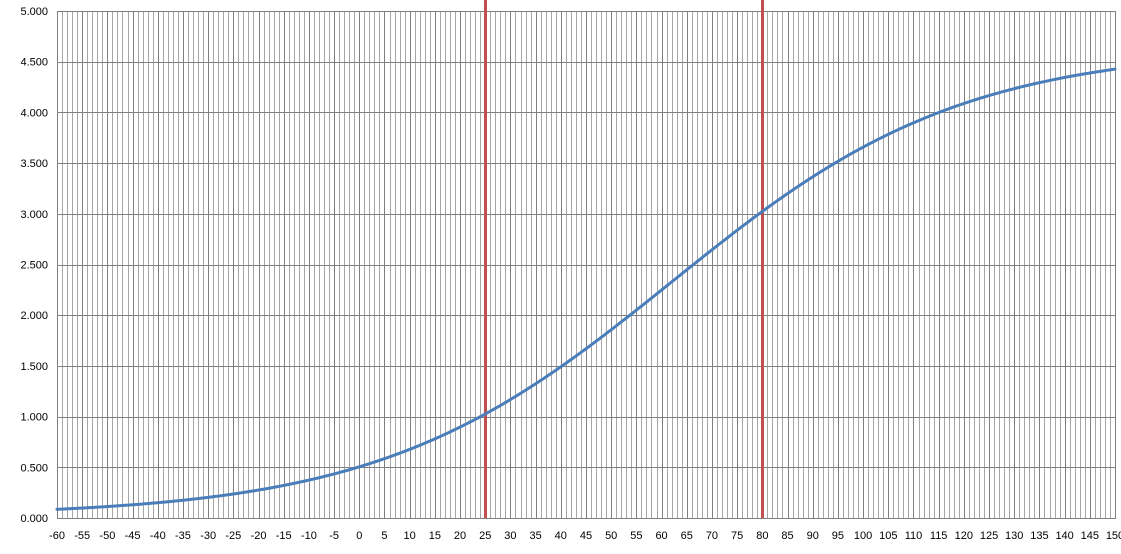 This screenshot has width=1121, height=554. Describe the element at coordinates (561, 536) in the screenshot. I see `x-axis-tick-label: 40` at that location.